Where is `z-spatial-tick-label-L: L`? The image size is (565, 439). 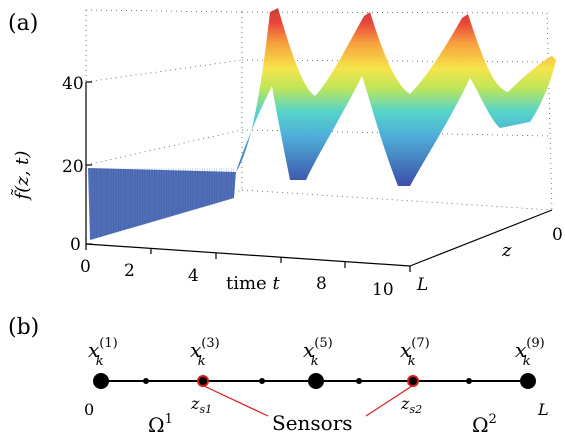
z-spatial-tick-label-L: L is located at coordinates (422, 285).